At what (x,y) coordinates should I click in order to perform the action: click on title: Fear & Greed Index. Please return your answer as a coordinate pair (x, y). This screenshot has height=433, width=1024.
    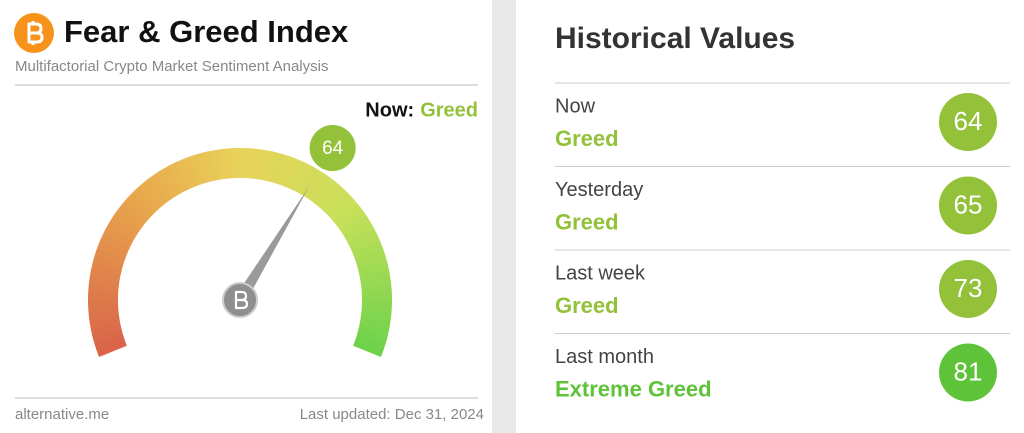
    Looking at the image, I should click on (206, 31).